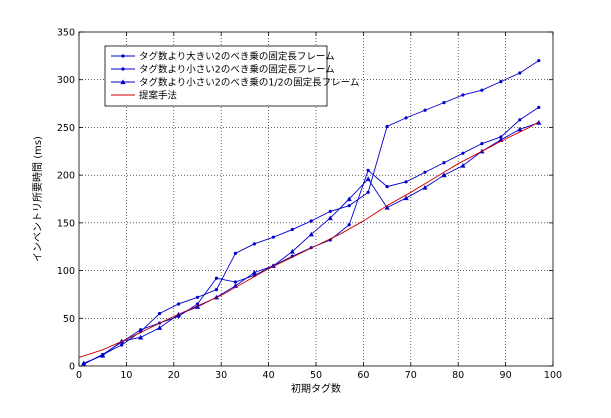 This screenshot has height=418, width=611. Describe the element at coordinates (72, 367) in the screenshot. I see `y-tick-label: 0` at that location.